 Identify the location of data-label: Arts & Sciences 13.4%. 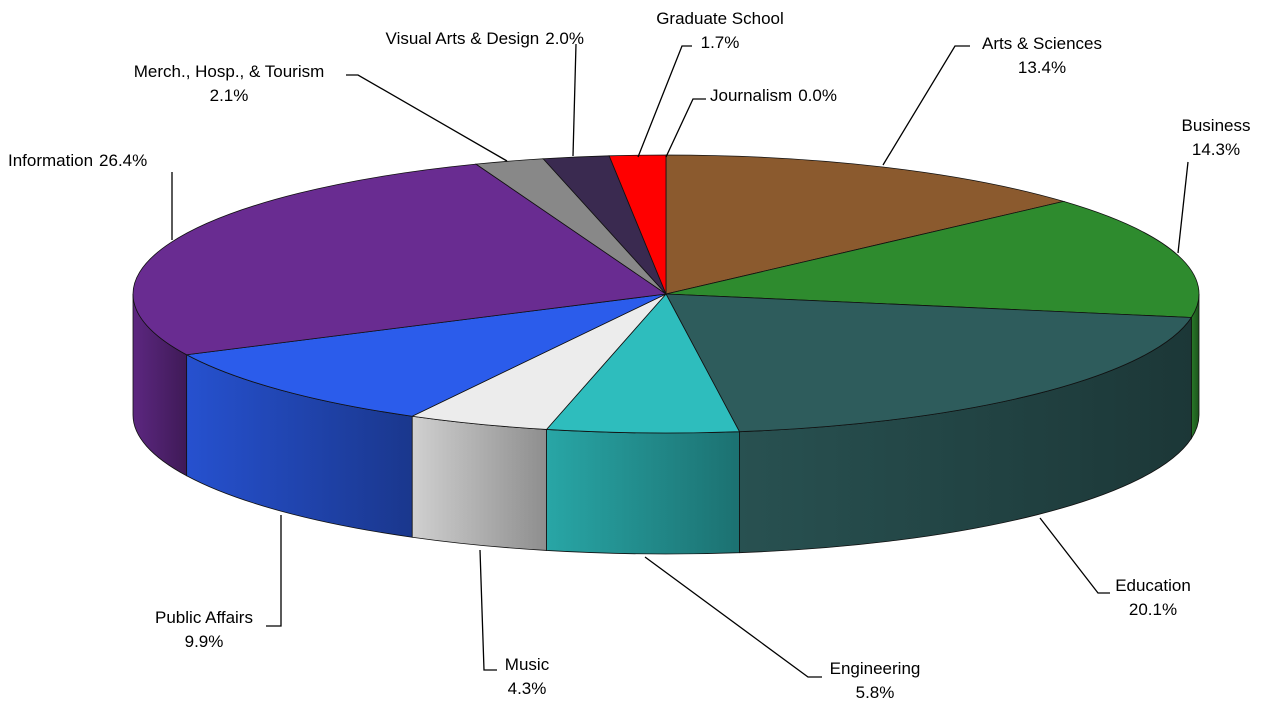
(1042, 55).